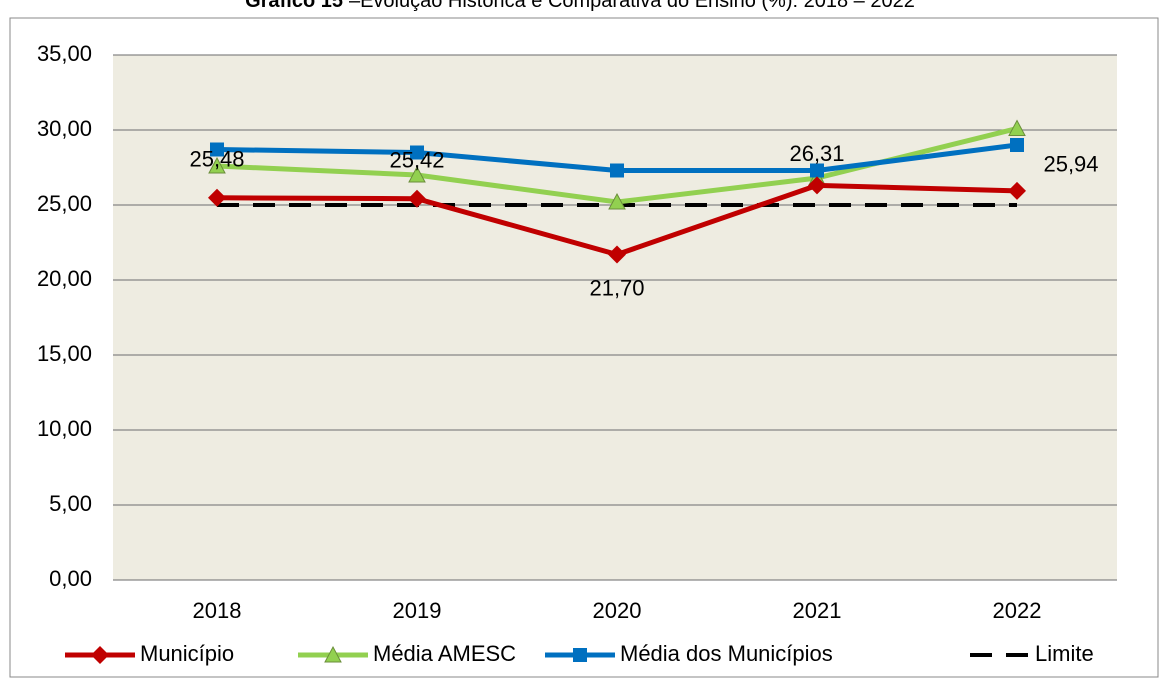  I want to click on y-tick-label: 35,00, so click(64, 53).